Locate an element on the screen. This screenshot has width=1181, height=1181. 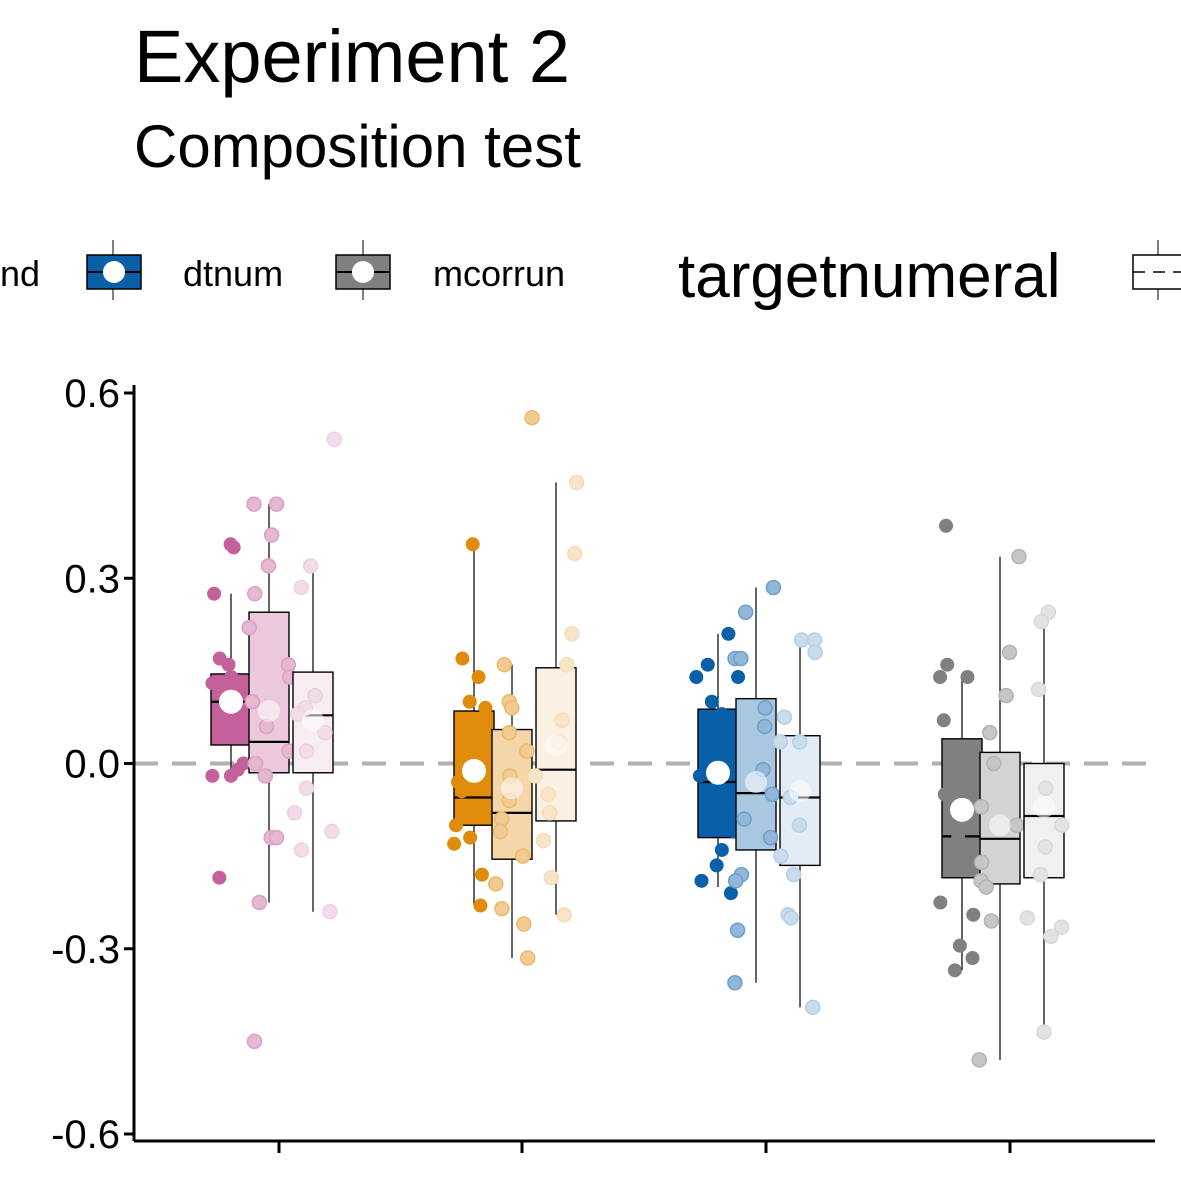
mean-g2-b1 is located at coordinates (474, 770).